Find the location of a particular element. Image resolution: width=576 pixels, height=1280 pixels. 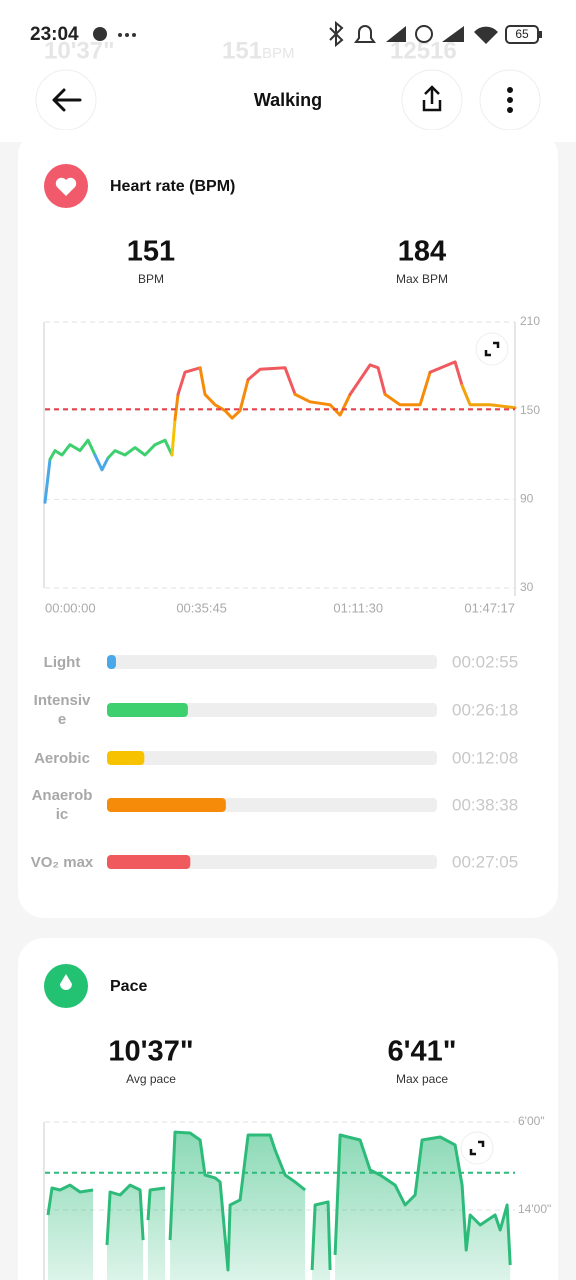

stat-value: 151 is located at coordinates (151, 252).